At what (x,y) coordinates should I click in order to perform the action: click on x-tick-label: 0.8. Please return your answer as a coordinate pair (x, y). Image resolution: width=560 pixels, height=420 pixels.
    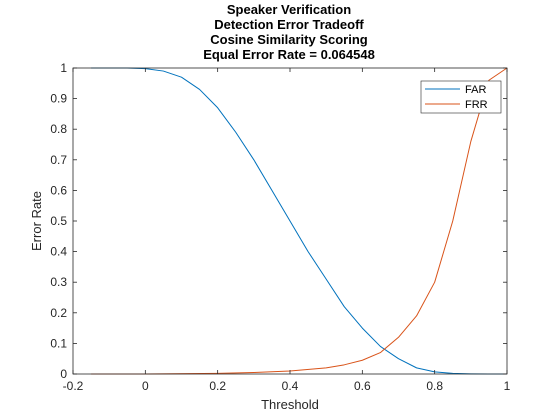
    Looking at the image, I should click on (434, 386).